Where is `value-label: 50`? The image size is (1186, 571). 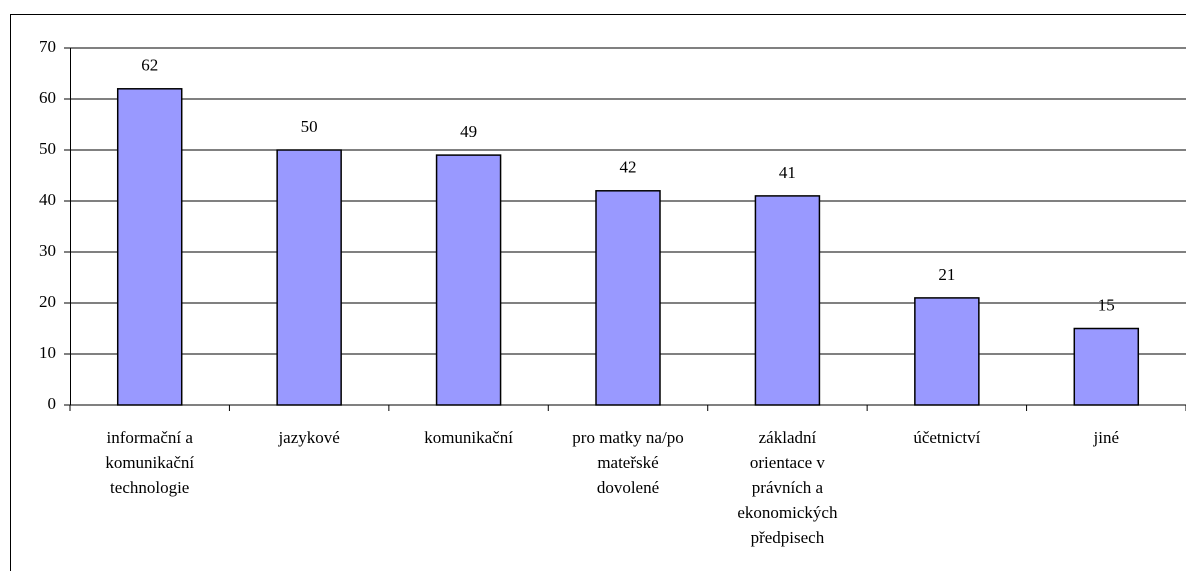
value-label: 50 is located at coordinates (309, 126).